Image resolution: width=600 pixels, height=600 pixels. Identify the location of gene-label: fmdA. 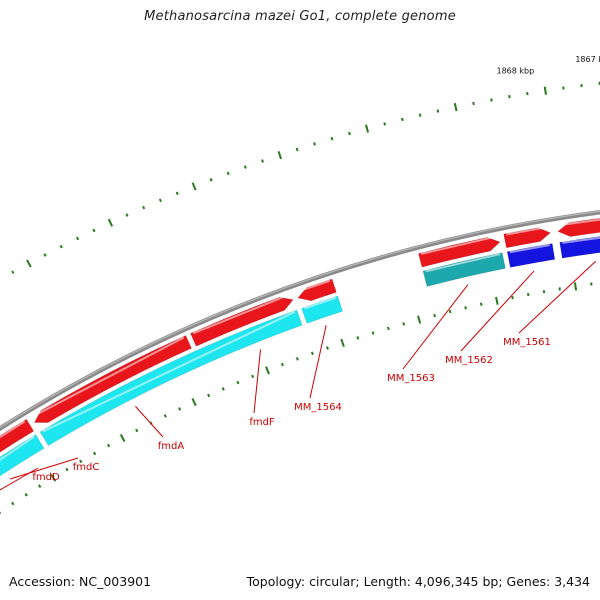
(171, 446).